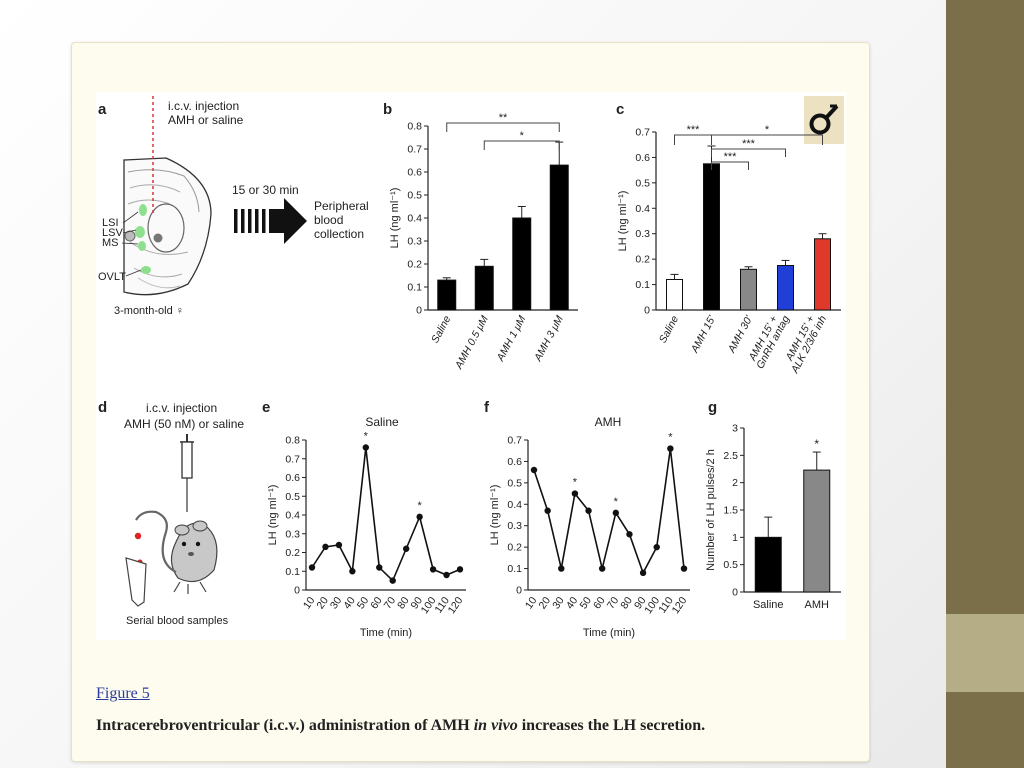 This screenshot has width=1024, height=768. I want to click on chart-f-xtick-label: 120, so click(680, 605).